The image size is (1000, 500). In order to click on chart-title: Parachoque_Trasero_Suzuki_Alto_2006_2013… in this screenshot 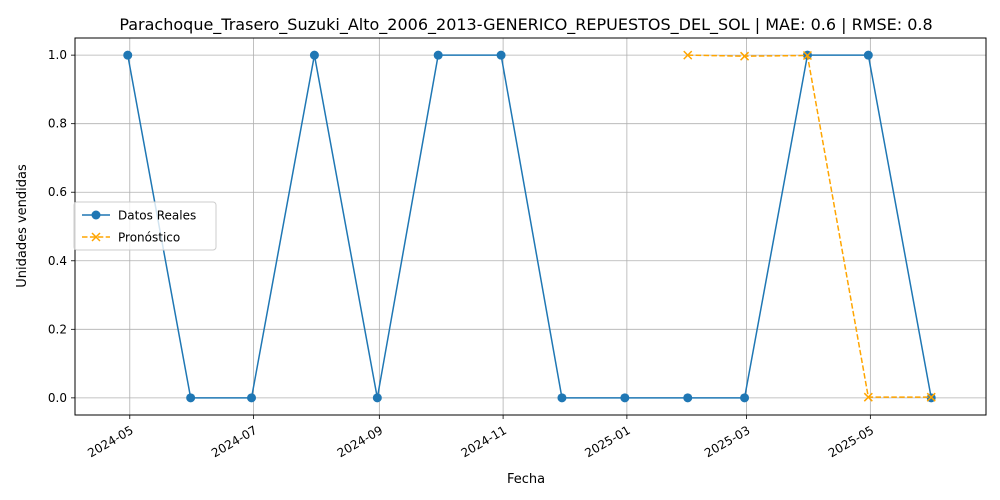, I will do `click(525, 25)`.